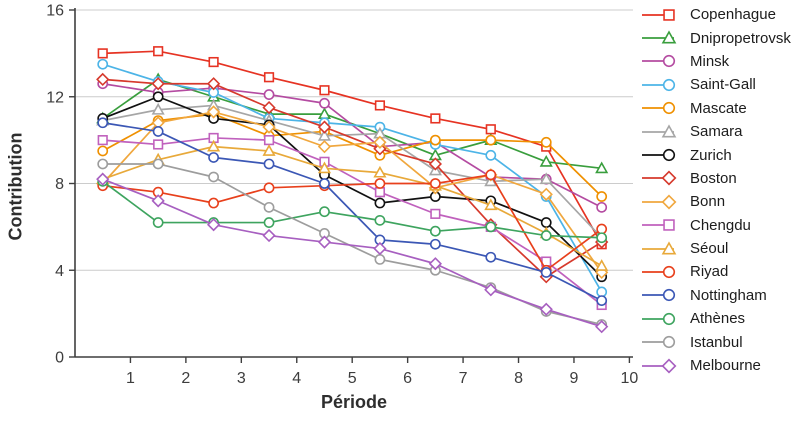 Image resolution: width=810 pixels, height=424 pixels. Describe the element at coordinates (725, 366) in the screenshot. I see `legend-label: Melbourne` at that location.